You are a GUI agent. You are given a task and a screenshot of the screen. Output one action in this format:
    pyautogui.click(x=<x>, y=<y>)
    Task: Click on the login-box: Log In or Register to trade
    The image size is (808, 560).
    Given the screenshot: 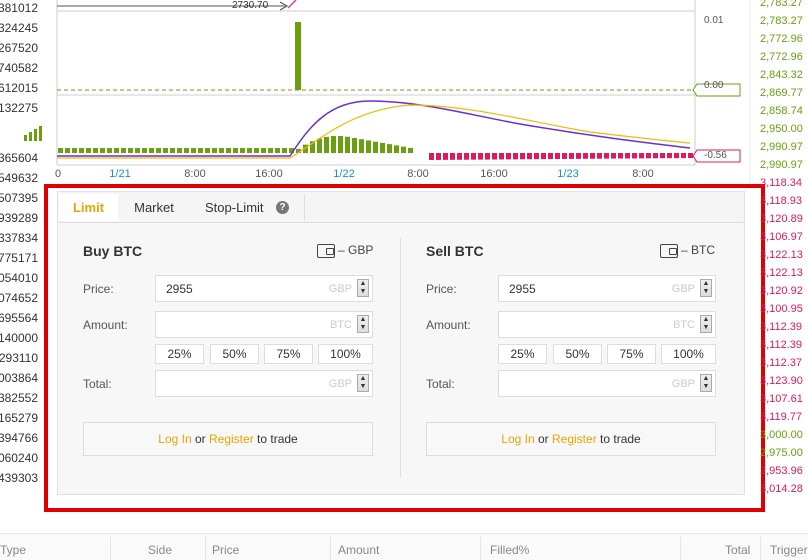 What is the action you would take?
    pyautogui.click(x=228, y=439)
    